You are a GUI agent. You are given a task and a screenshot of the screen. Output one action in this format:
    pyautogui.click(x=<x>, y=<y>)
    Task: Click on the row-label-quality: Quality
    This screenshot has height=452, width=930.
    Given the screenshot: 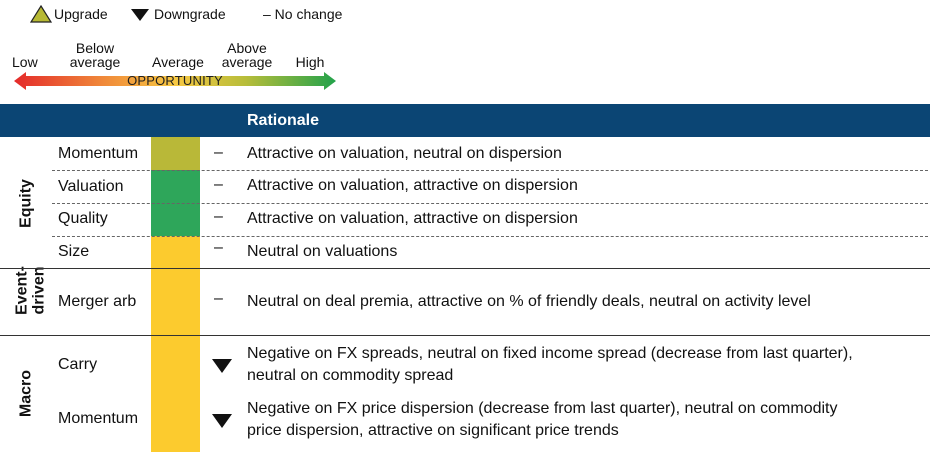 What is the action you would take?
    pyautogui.click(x=83, y=218)
    